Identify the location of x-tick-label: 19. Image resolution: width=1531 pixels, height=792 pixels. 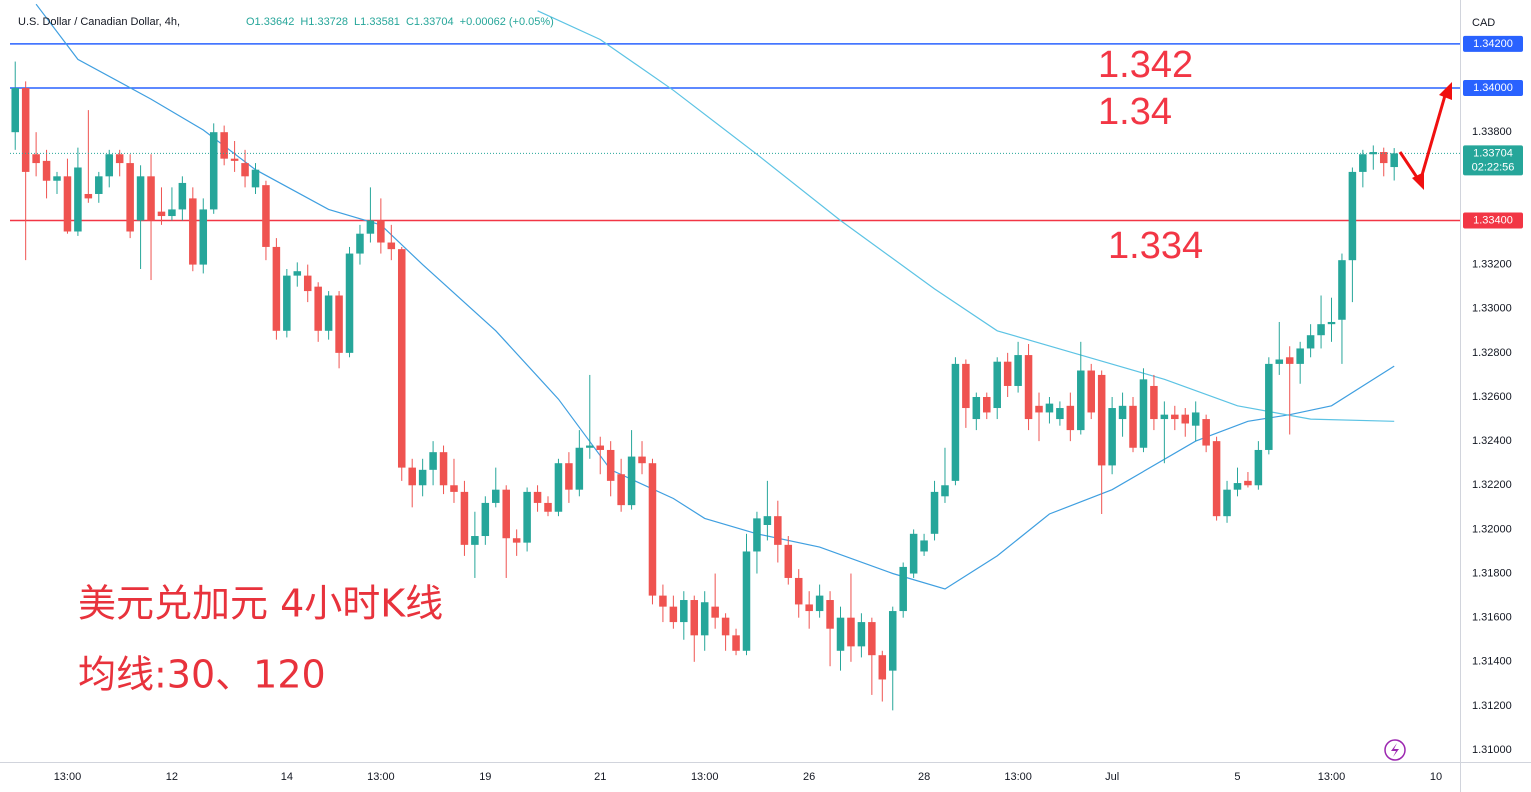
(485, 777).